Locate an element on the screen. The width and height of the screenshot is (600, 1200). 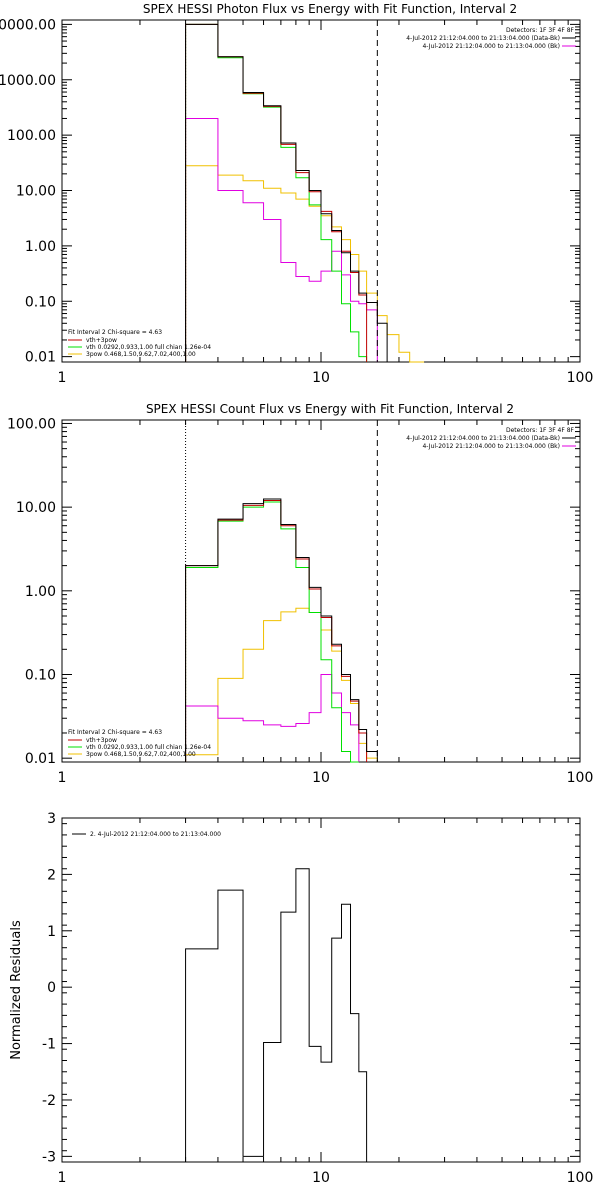
y-tick-label: 3 is located at coordinates (51, 819).